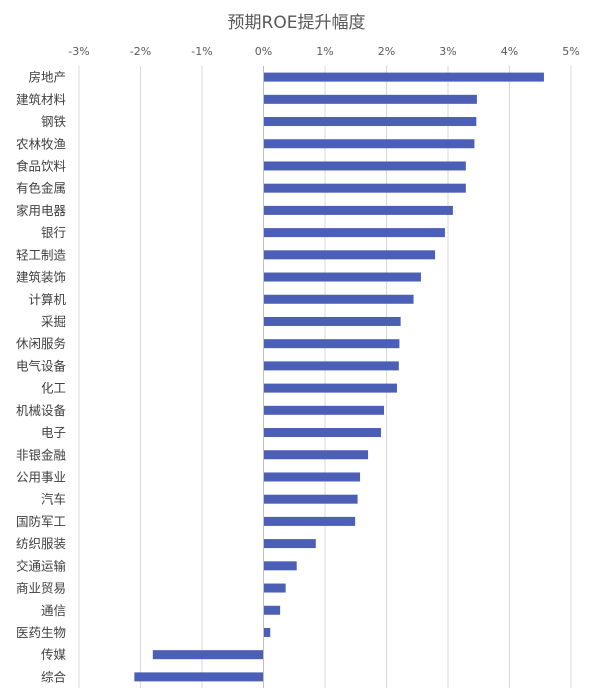 The height and width of the screenshot is (700, 593). Describe the element at coordinates (53, 232) in the screenshot. I see `category-label: 银行` at that location.